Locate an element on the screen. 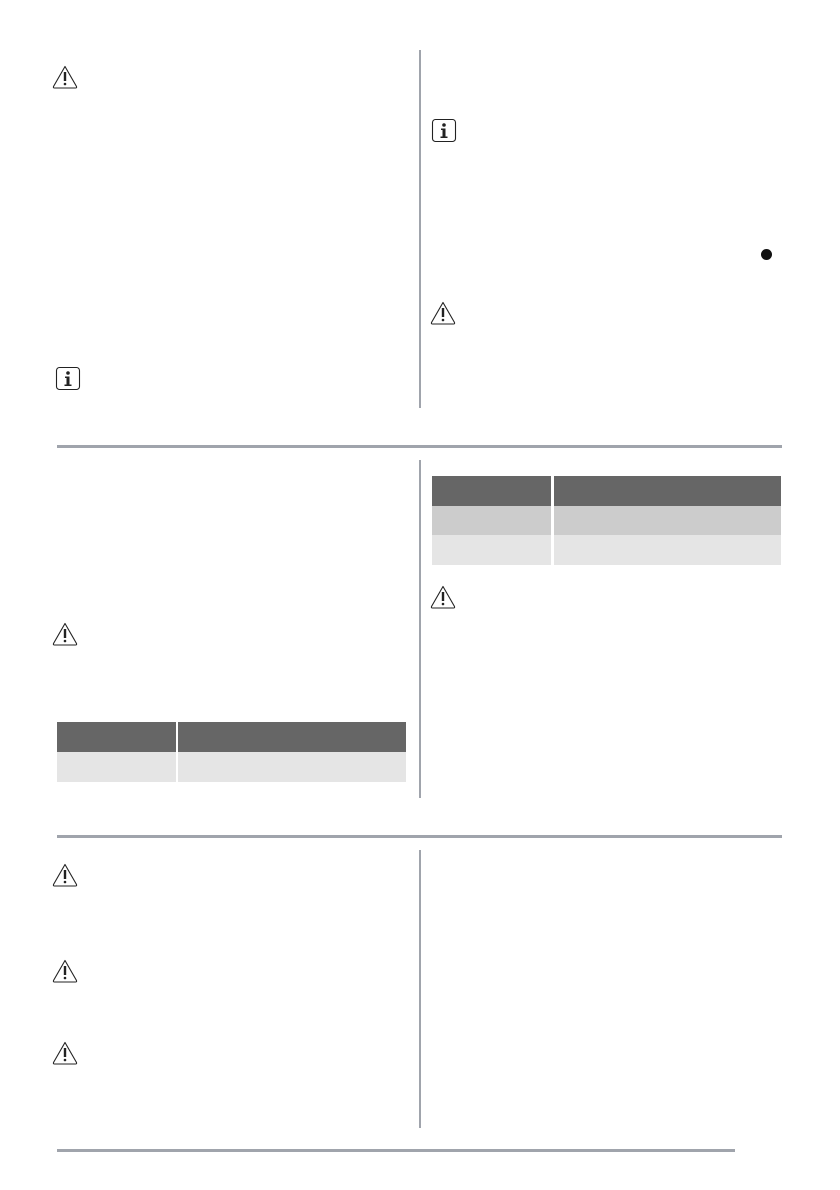 The width and height of the screenshot is (840, 1190). table-left is located at coordinates (231, 752).